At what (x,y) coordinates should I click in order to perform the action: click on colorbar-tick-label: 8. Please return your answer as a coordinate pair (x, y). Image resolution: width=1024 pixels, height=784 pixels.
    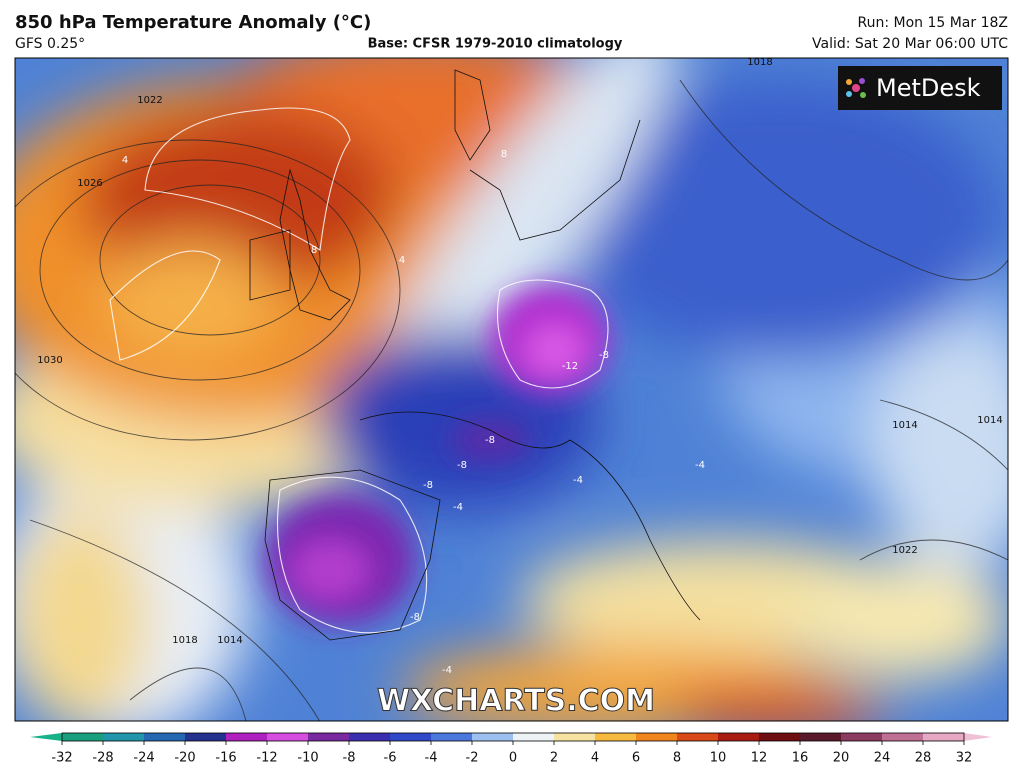
    Looking at the image, I should click on (677, 758).